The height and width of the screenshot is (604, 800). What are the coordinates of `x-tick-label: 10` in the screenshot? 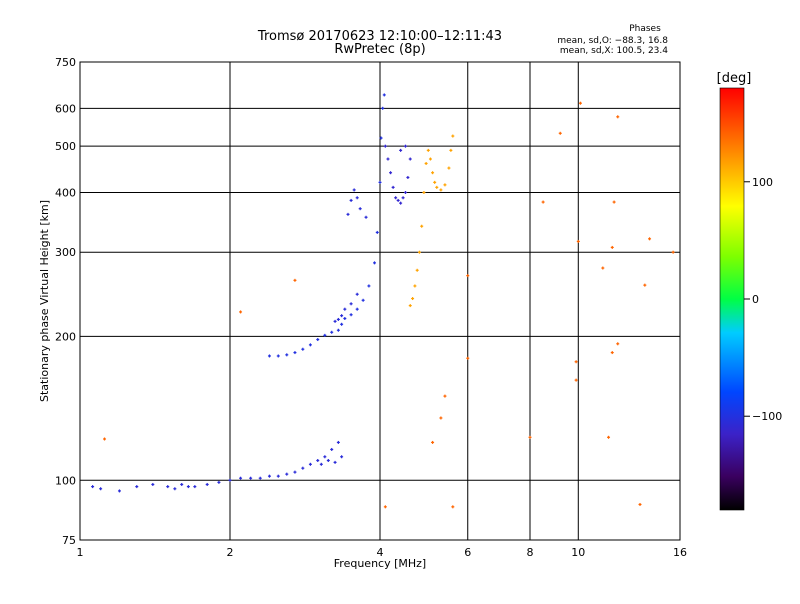 It's located at (578, 552).